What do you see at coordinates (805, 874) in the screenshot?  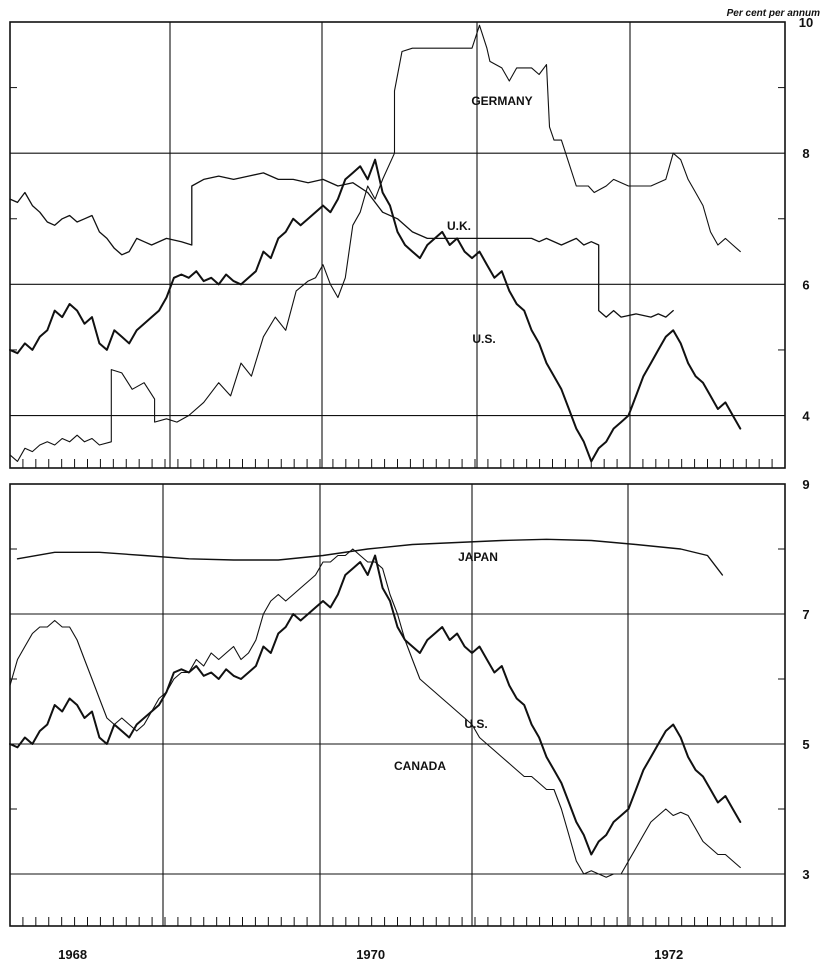 I see `bottom-y-tick-label: 3` at bounding box center [805, 874].